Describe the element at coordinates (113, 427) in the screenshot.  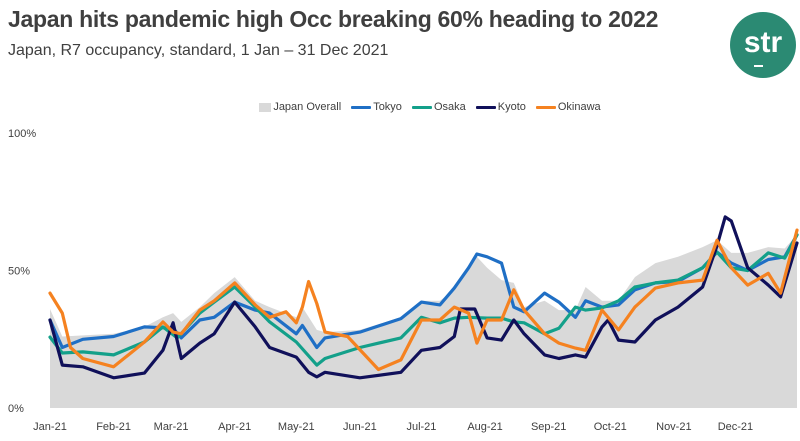
I see `x-tick-label: Feb-21` at that location.